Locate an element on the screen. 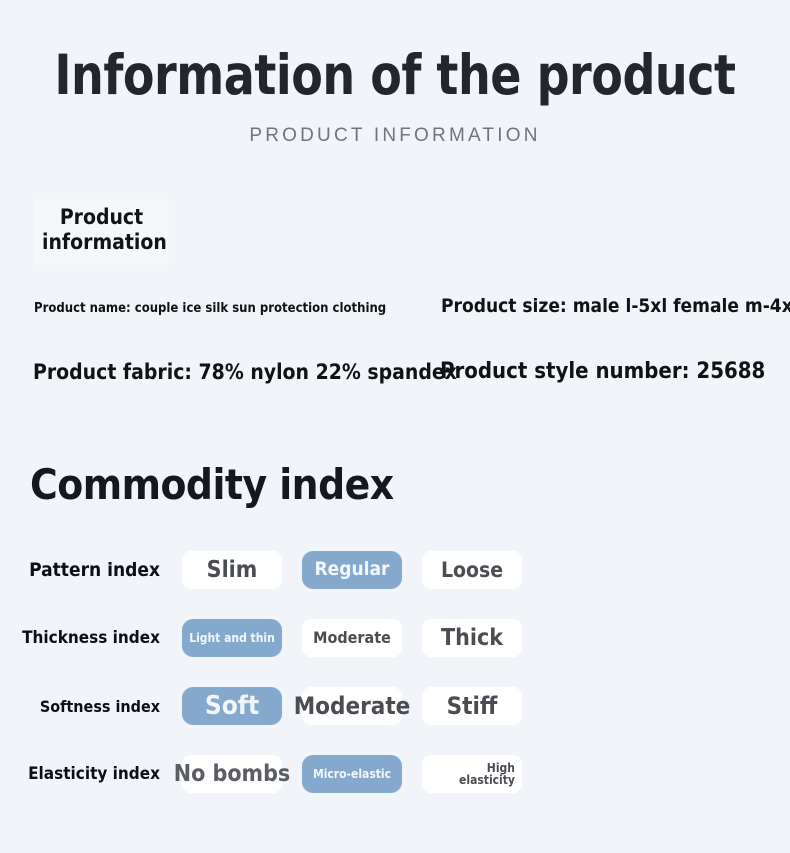  index-option-label: Stiff is located at coordinates (472, 705).